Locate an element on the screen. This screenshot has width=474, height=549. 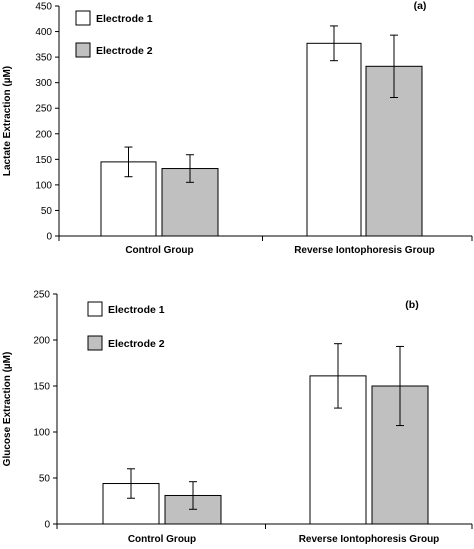
panel-label: (a) is located at coordinates (420, 6).